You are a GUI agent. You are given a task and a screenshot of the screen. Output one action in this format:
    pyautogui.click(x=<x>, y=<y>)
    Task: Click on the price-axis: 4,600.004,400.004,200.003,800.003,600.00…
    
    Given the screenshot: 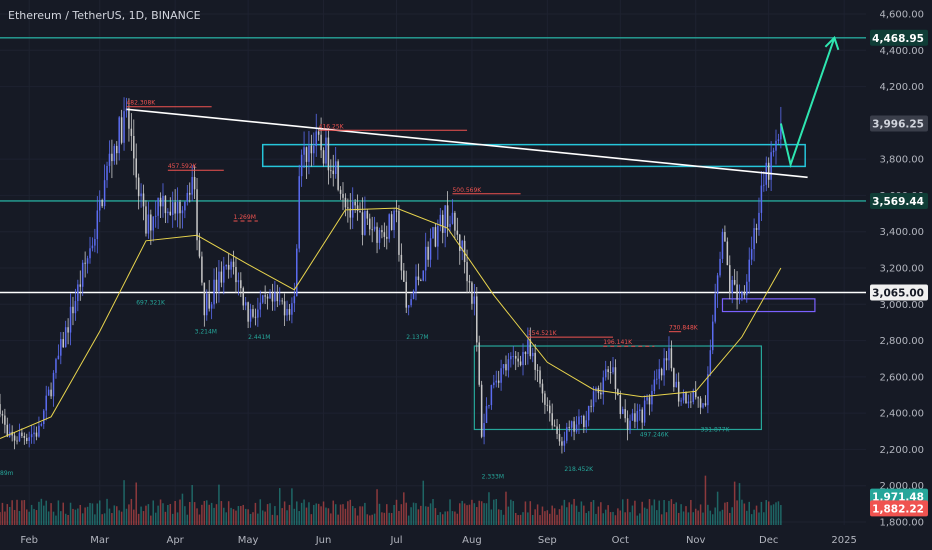 What is the action you would take?
    pyautogui.click(x=899, y=269)
    